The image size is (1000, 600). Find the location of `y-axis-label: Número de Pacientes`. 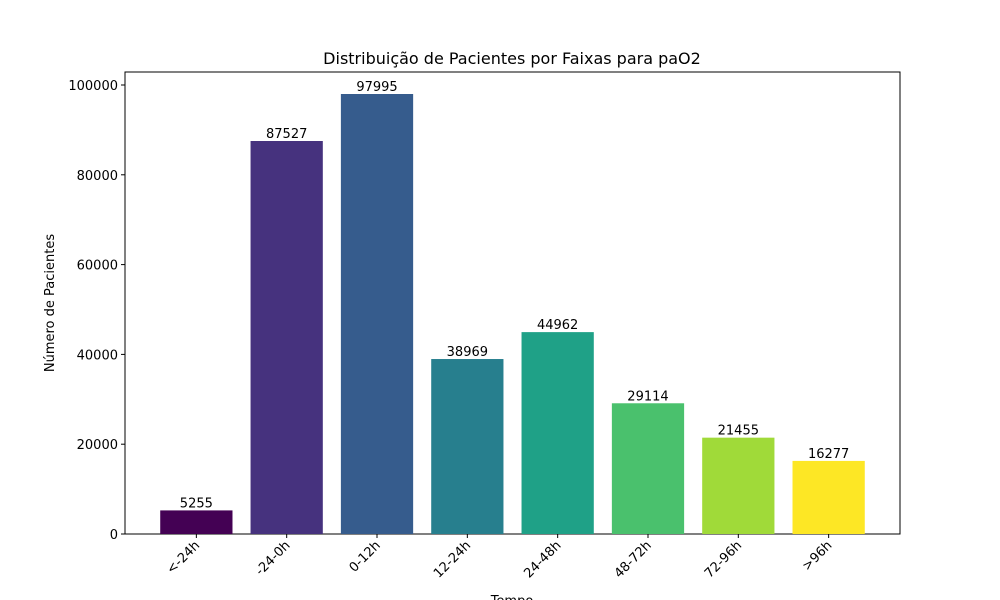

y-axis-label: Número de Pacientes is located at coordinates (50, 303).